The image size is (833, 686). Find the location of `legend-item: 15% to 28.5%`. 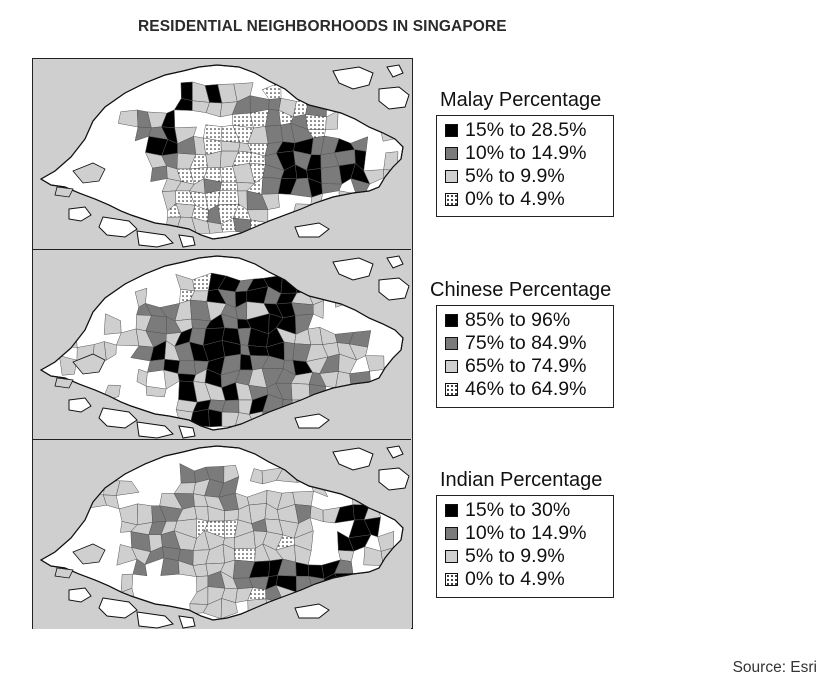

legend-item: 15% to 28.5% is located at coordinates (525, 130).